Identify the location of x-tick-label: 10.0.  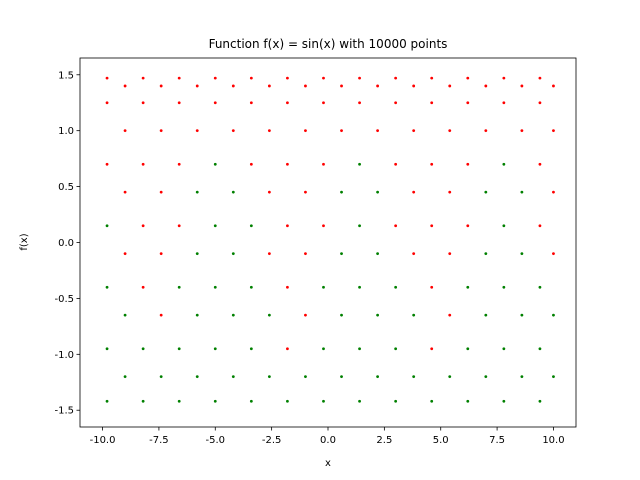
(553, 440).